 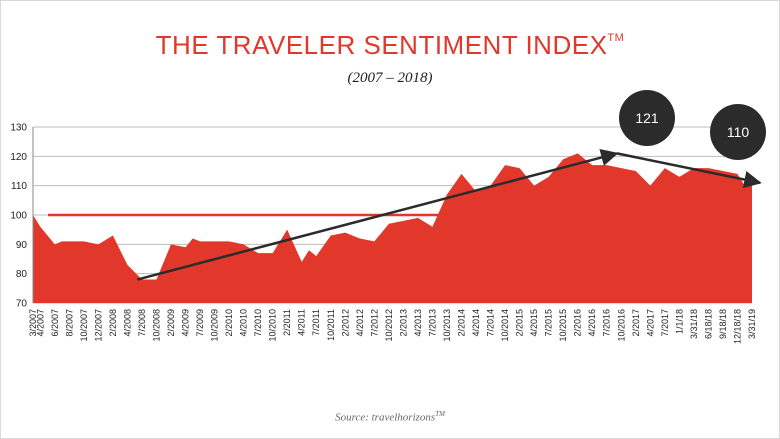 What do you see at coordinates (40, 323) in the screenshot?
I see `x-tick-label-1: 4/2007` at bounding box center [40, 323].